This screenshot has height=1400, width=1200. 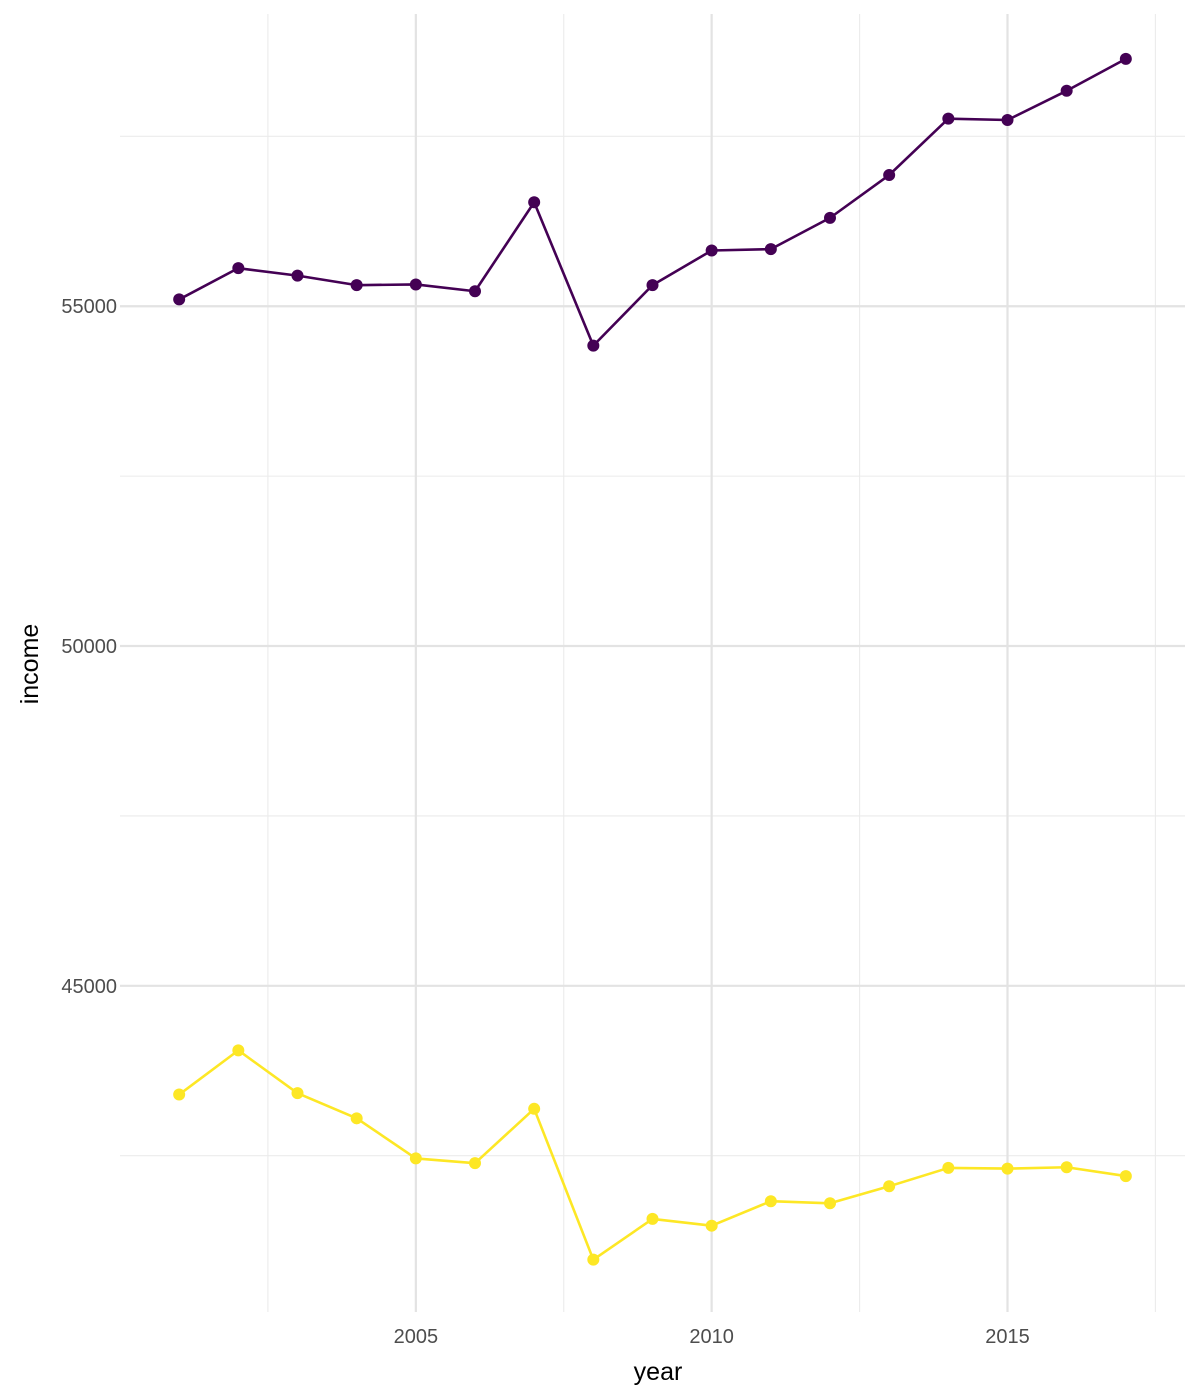 I want to click on x-tick-label: 2010, so click(x=711, y=1337).